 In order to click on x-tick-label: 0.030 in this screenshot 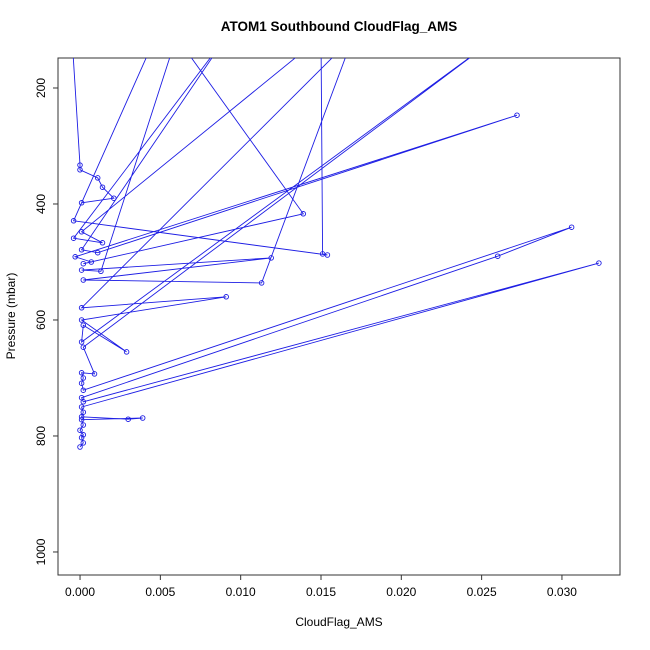, I will do `click(562, 592)`.